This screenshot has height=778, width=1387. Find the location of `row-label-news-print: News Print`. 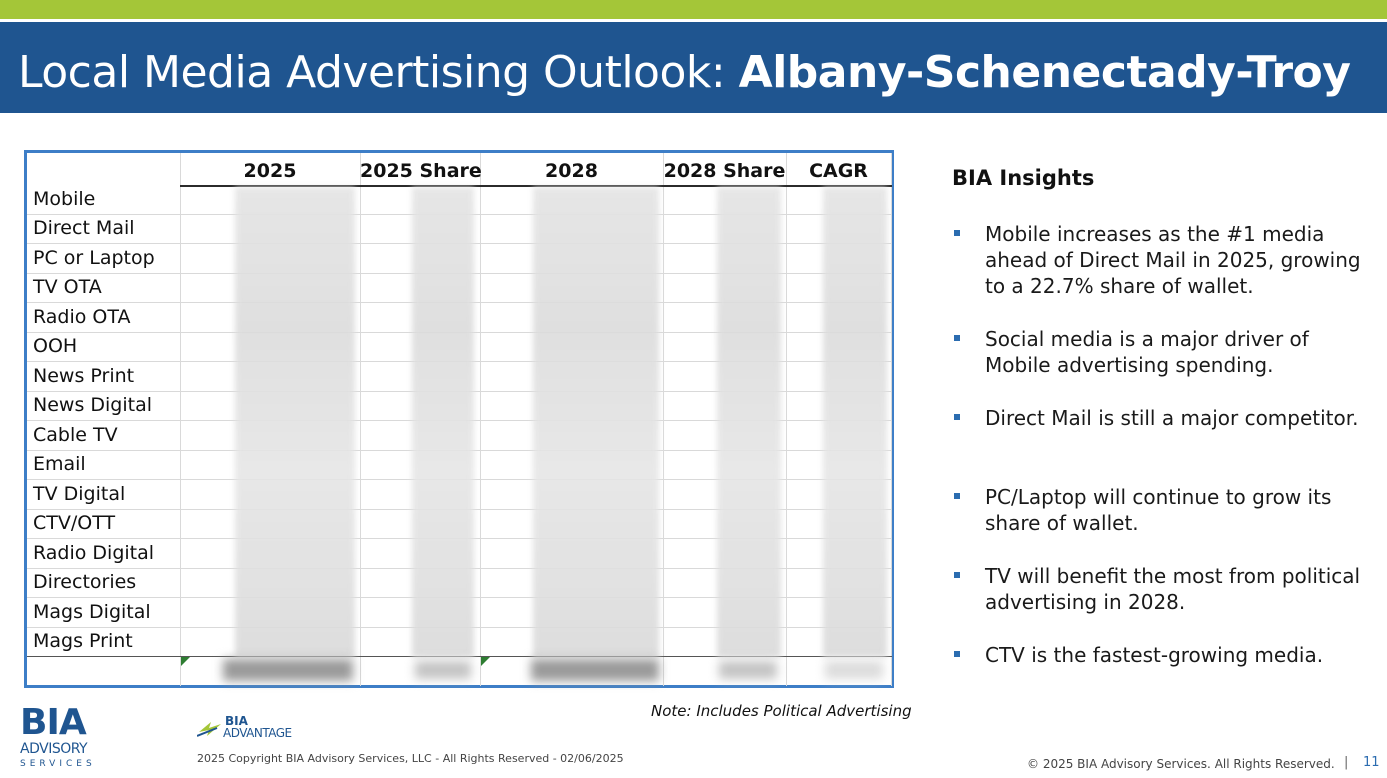

row-label-news-print: News Print is located at coordinates (84, 376).